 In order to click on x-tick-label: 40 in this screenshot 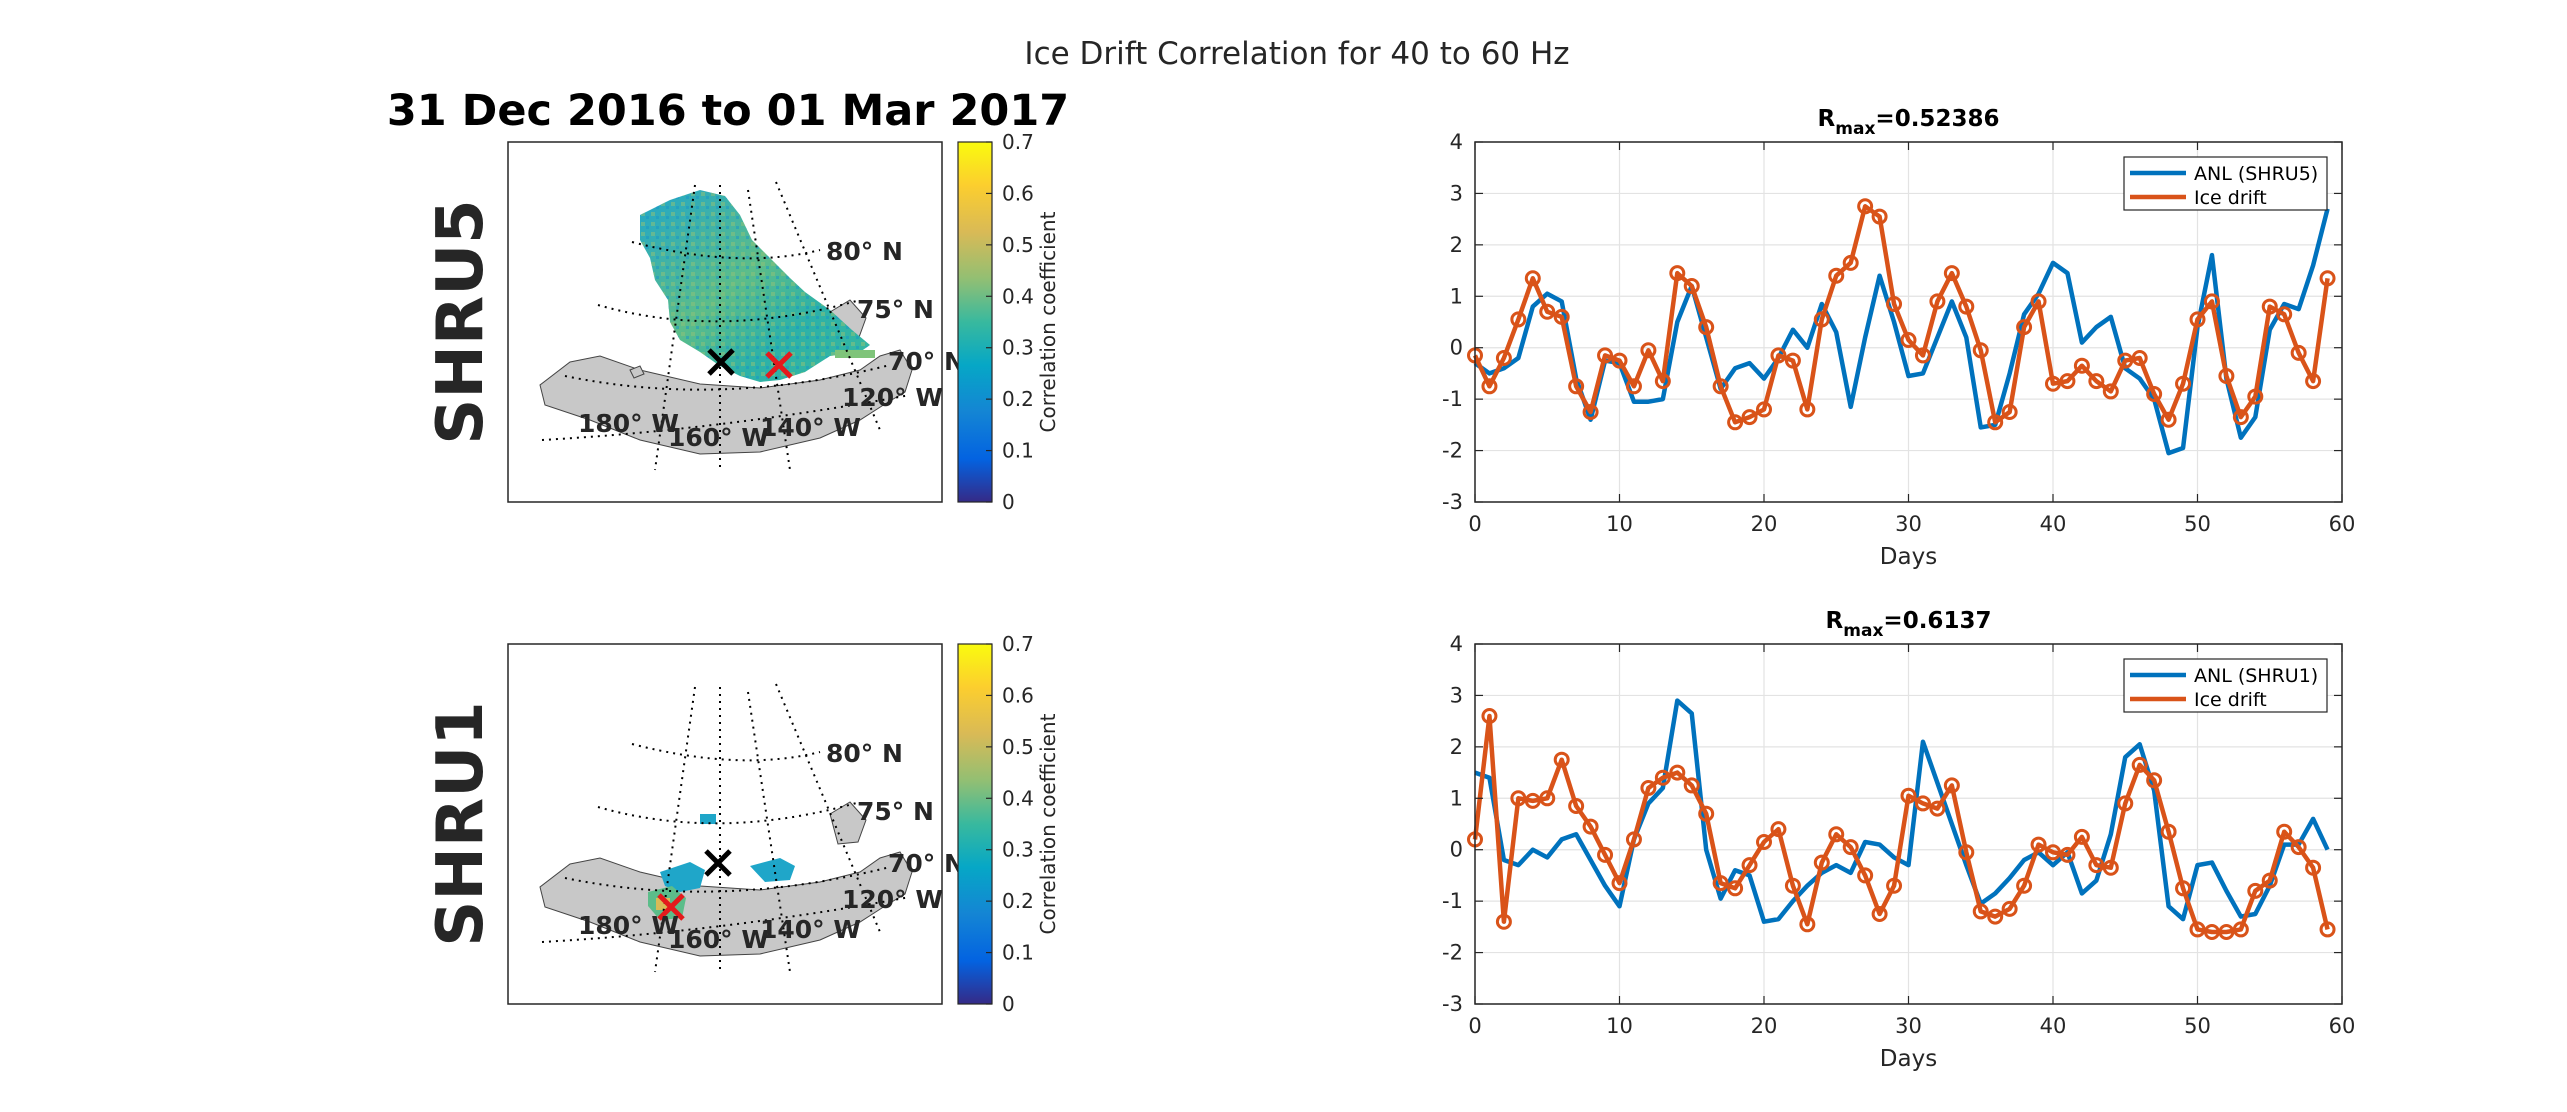, I will do `click(2053, 524)`.